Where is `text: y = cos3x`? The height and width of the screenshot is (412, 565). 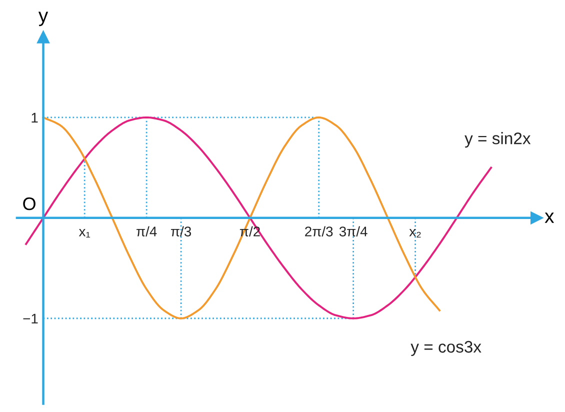 text: y = cos3x is located at coordinates (446, 348).